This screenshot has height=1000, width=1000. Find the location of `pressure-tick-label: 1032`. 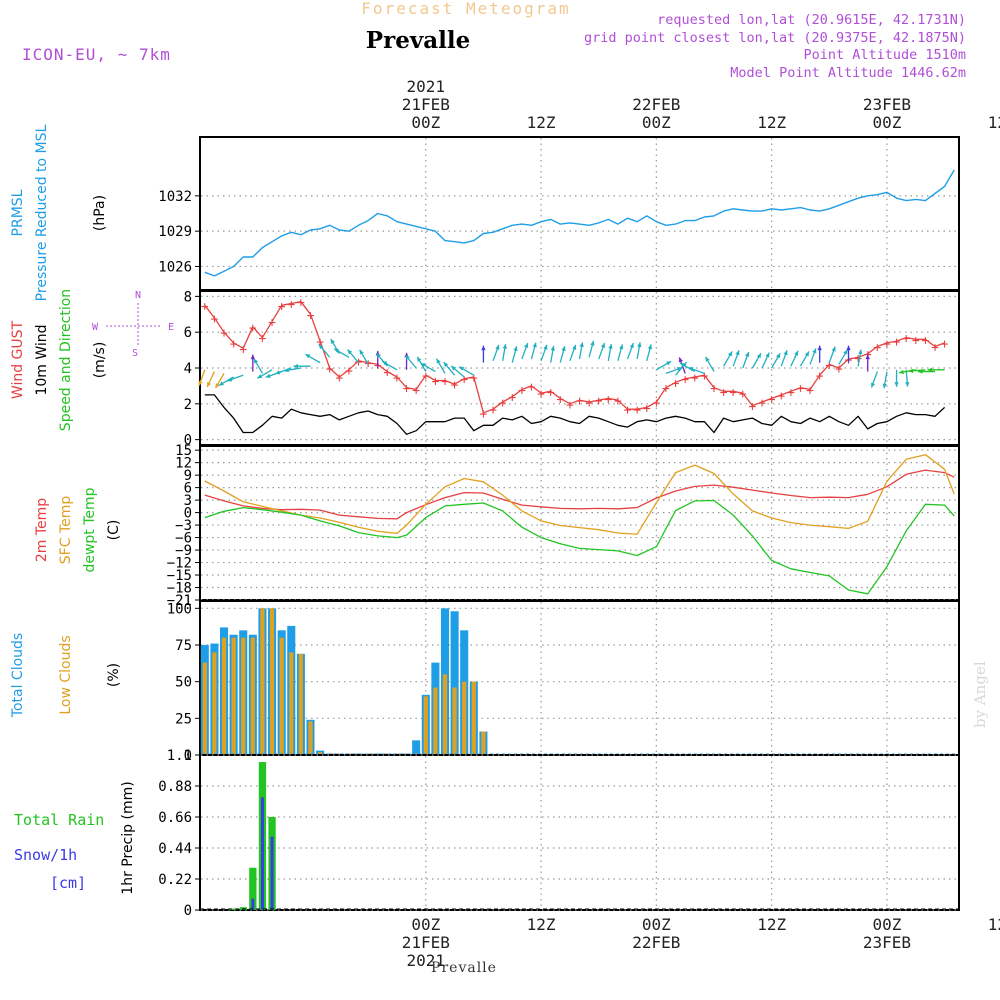

pressure-tick-label: 1032 is located at coordinates (175, 197).